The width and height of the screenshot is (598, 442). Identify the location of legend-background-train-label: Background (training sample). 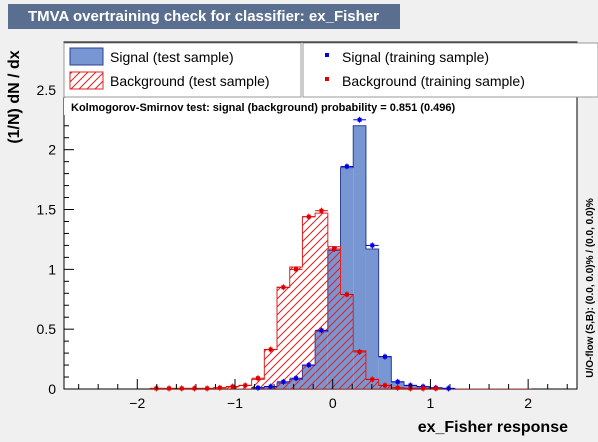
(433, 81).